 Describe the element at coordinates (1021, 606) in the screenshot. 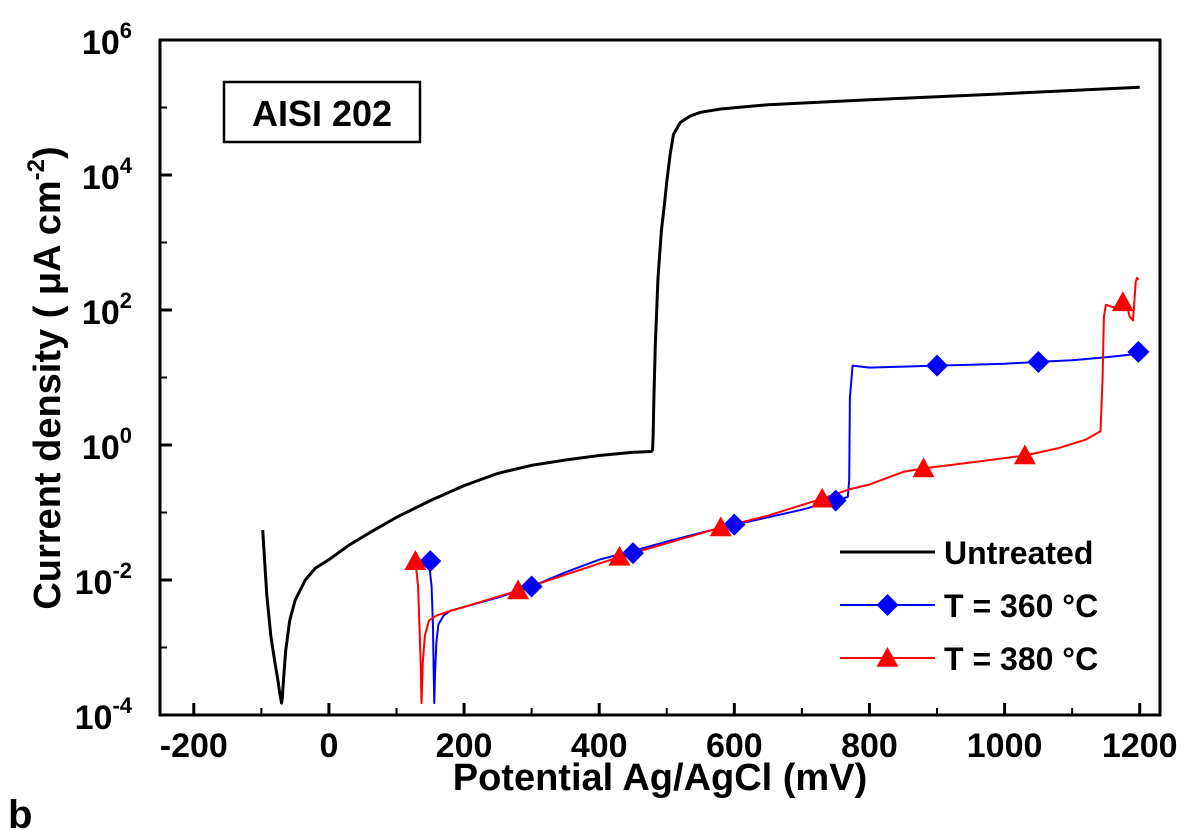

I see `legend-label: T = 360 °C` at that location.